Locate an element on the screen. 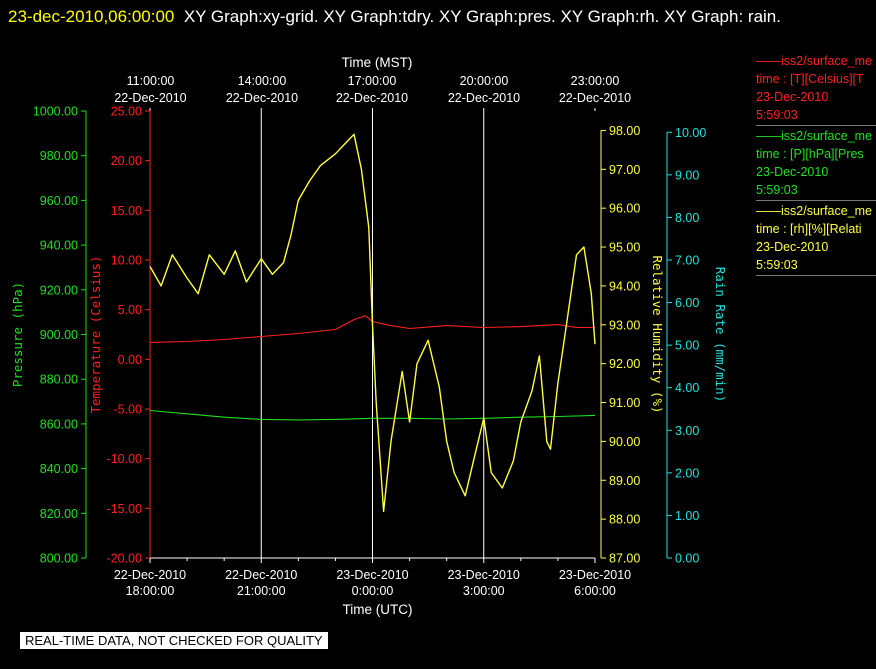 Image resolution: width=876 pixels, height=669 pixels. temperature-tick-label: 20.00 is located at coordinates (126, 161).